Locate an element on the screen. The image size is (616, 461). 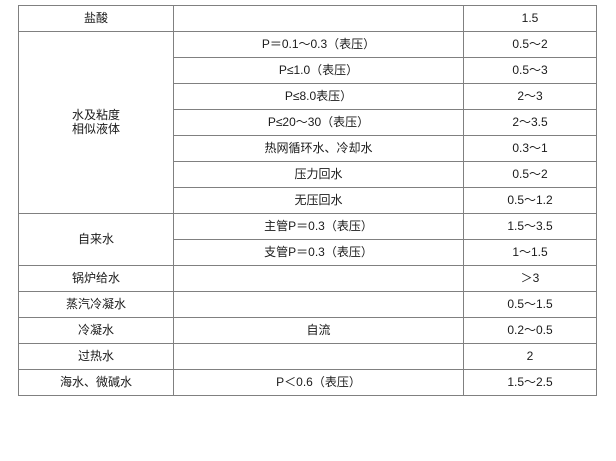
cell-condition: P≤20～30（表压） is located at coordinates (318, 122).